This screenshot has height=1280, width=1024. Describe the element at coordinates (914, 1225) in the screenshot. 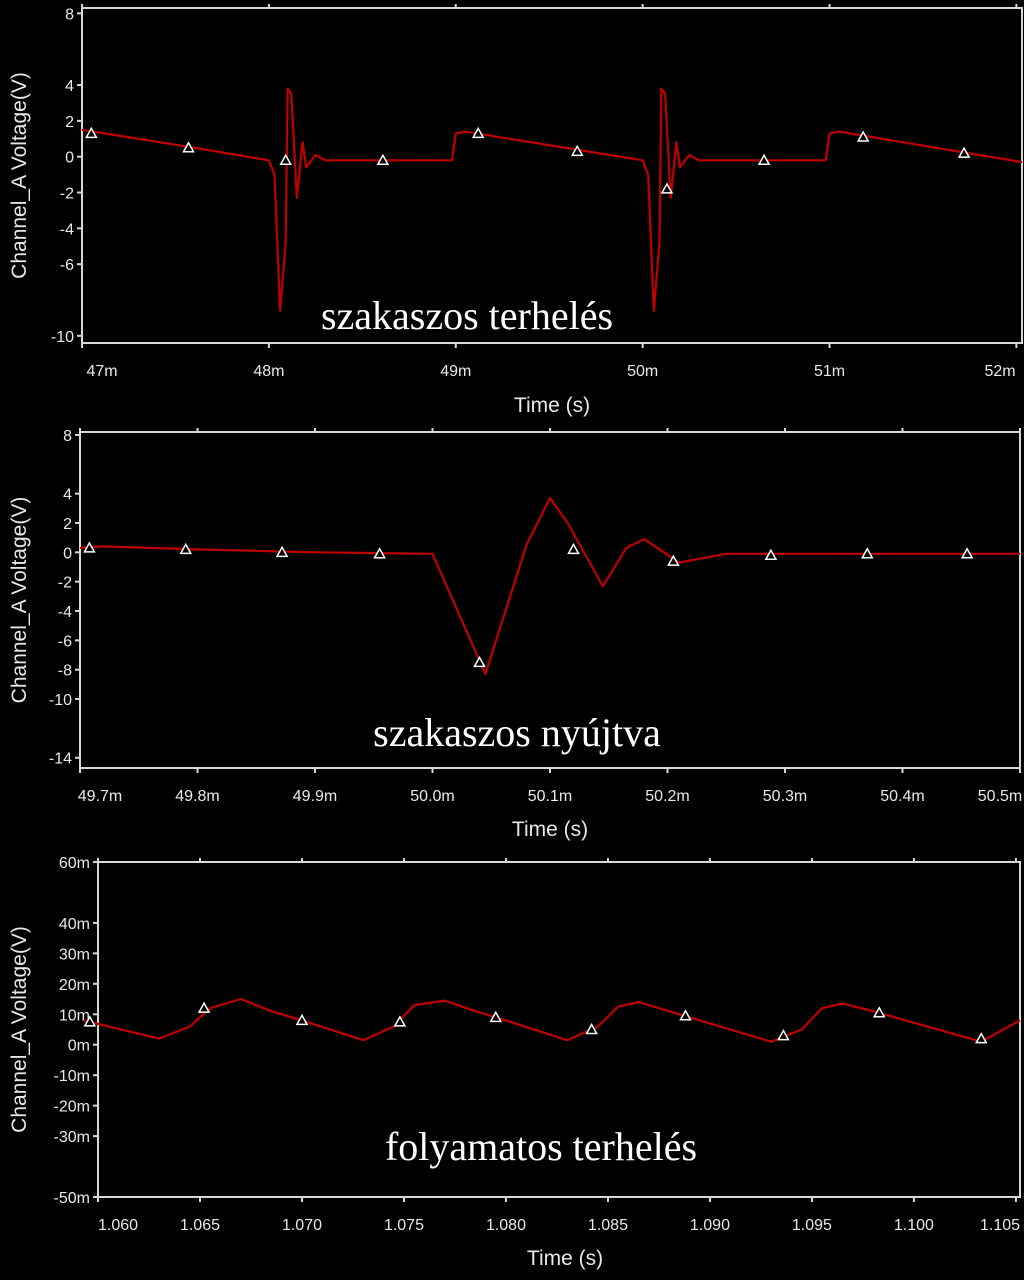

I see `x-tick-label: 1.100` at that location.